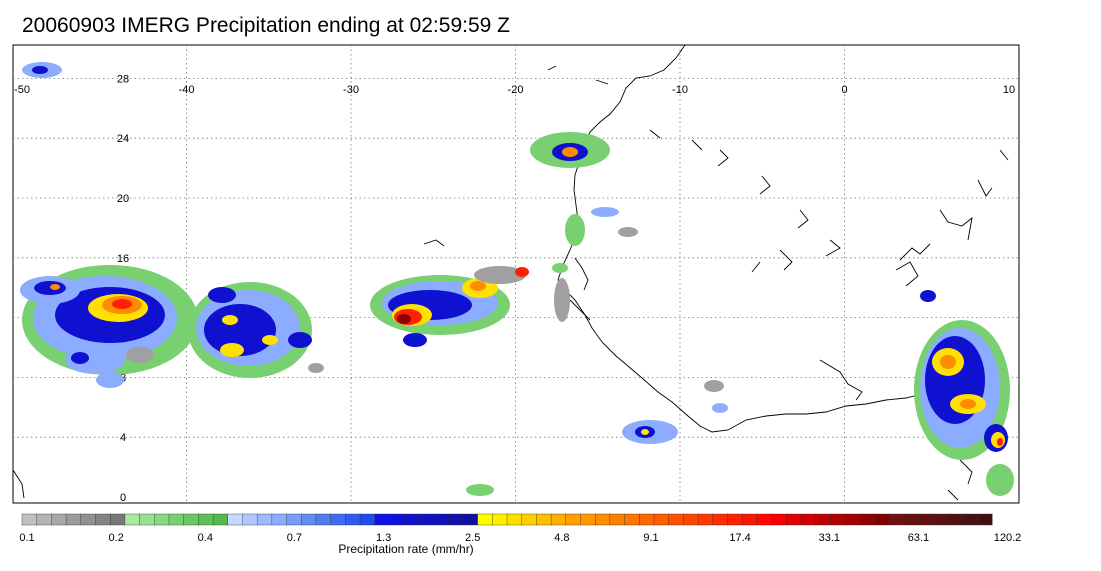 This screenshot has height=571, width=1101. I want to click on colorbar-label: 4.8, so click(561, 538).